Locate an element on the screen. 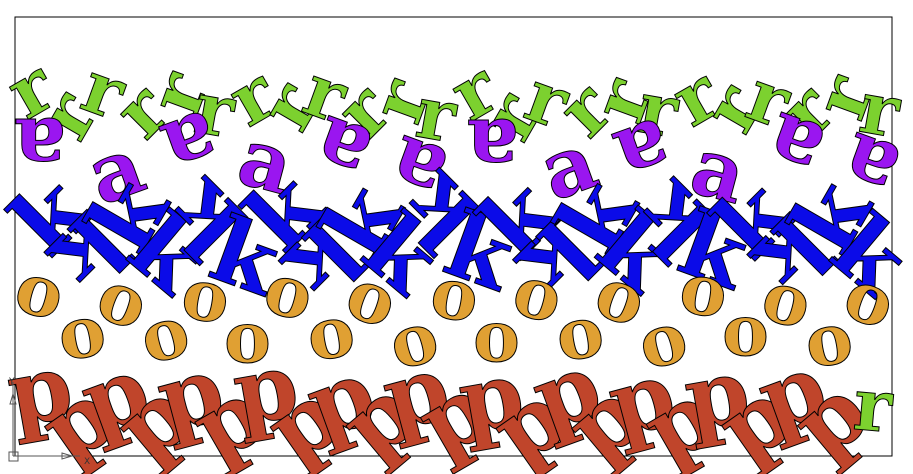 This screenshot has height=474, width=913. glyph-p: p is located at coordinates (115, 396).